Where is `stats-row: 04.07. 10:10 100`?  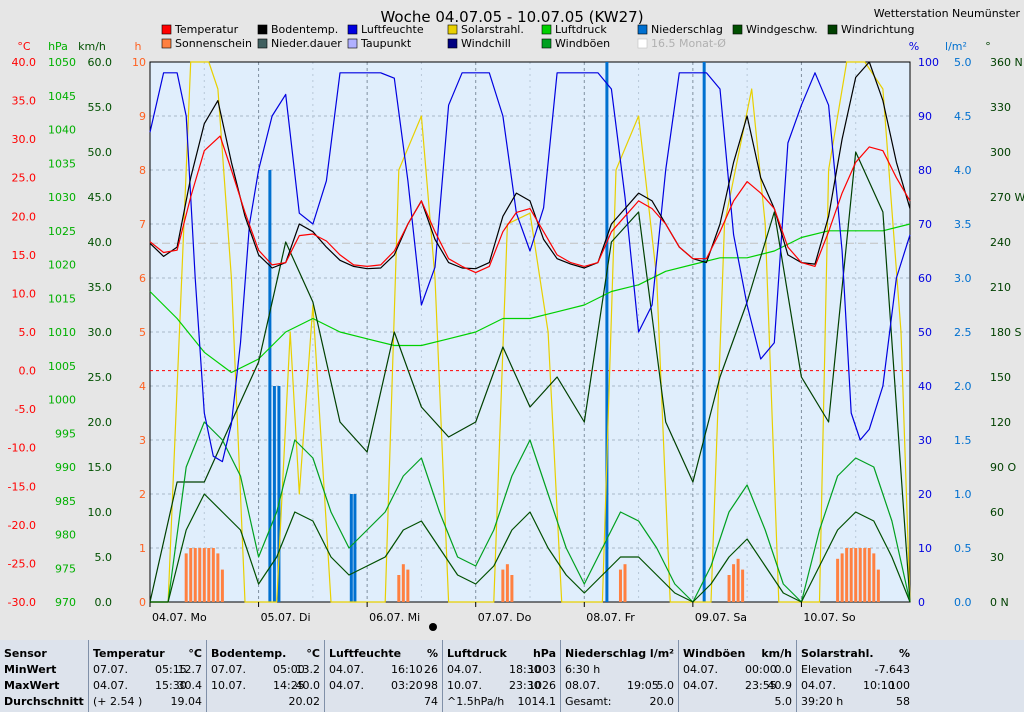 stats-row: 04.07. 10:10 100 is located at coordinates (855, 686).